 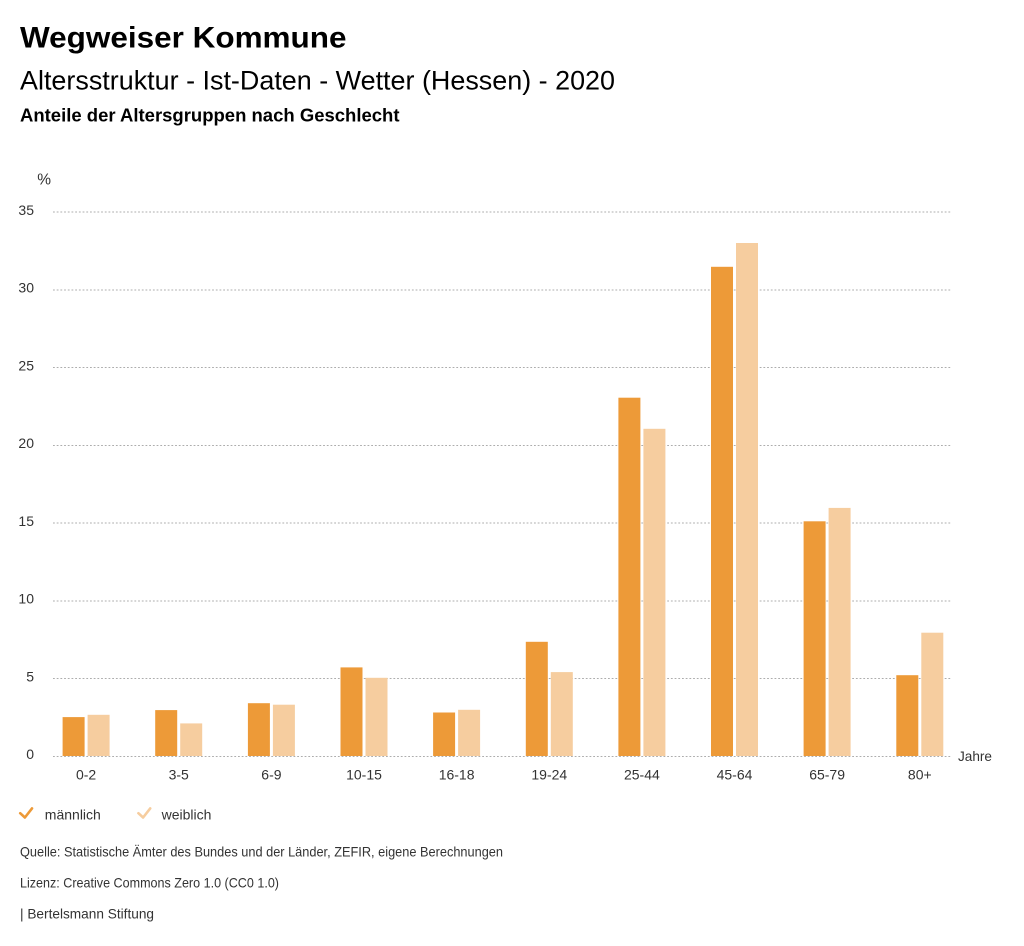 I want to click on svg-text: 65-79, so click(x=827, y=774).